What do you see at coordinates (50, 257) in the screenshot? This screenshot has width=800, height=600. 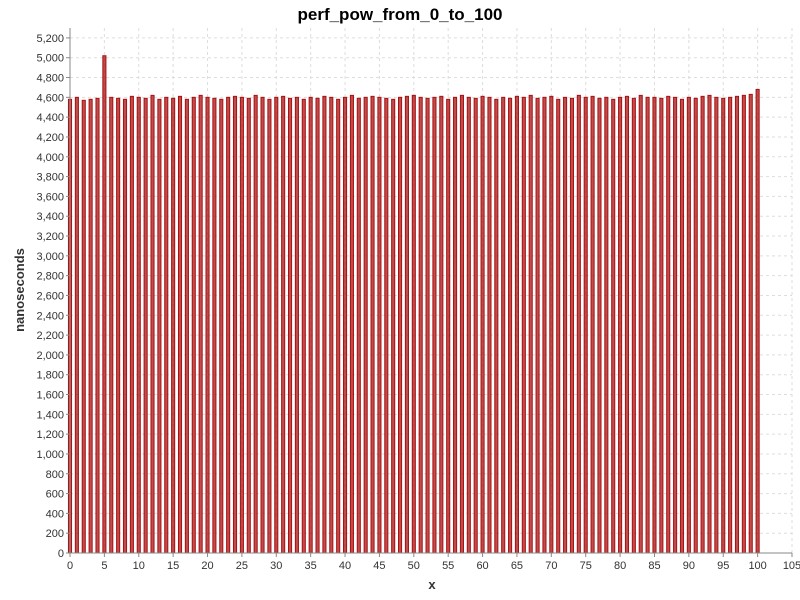 I see `y-tick-label: 3,000` at bounding box center [50, 257].